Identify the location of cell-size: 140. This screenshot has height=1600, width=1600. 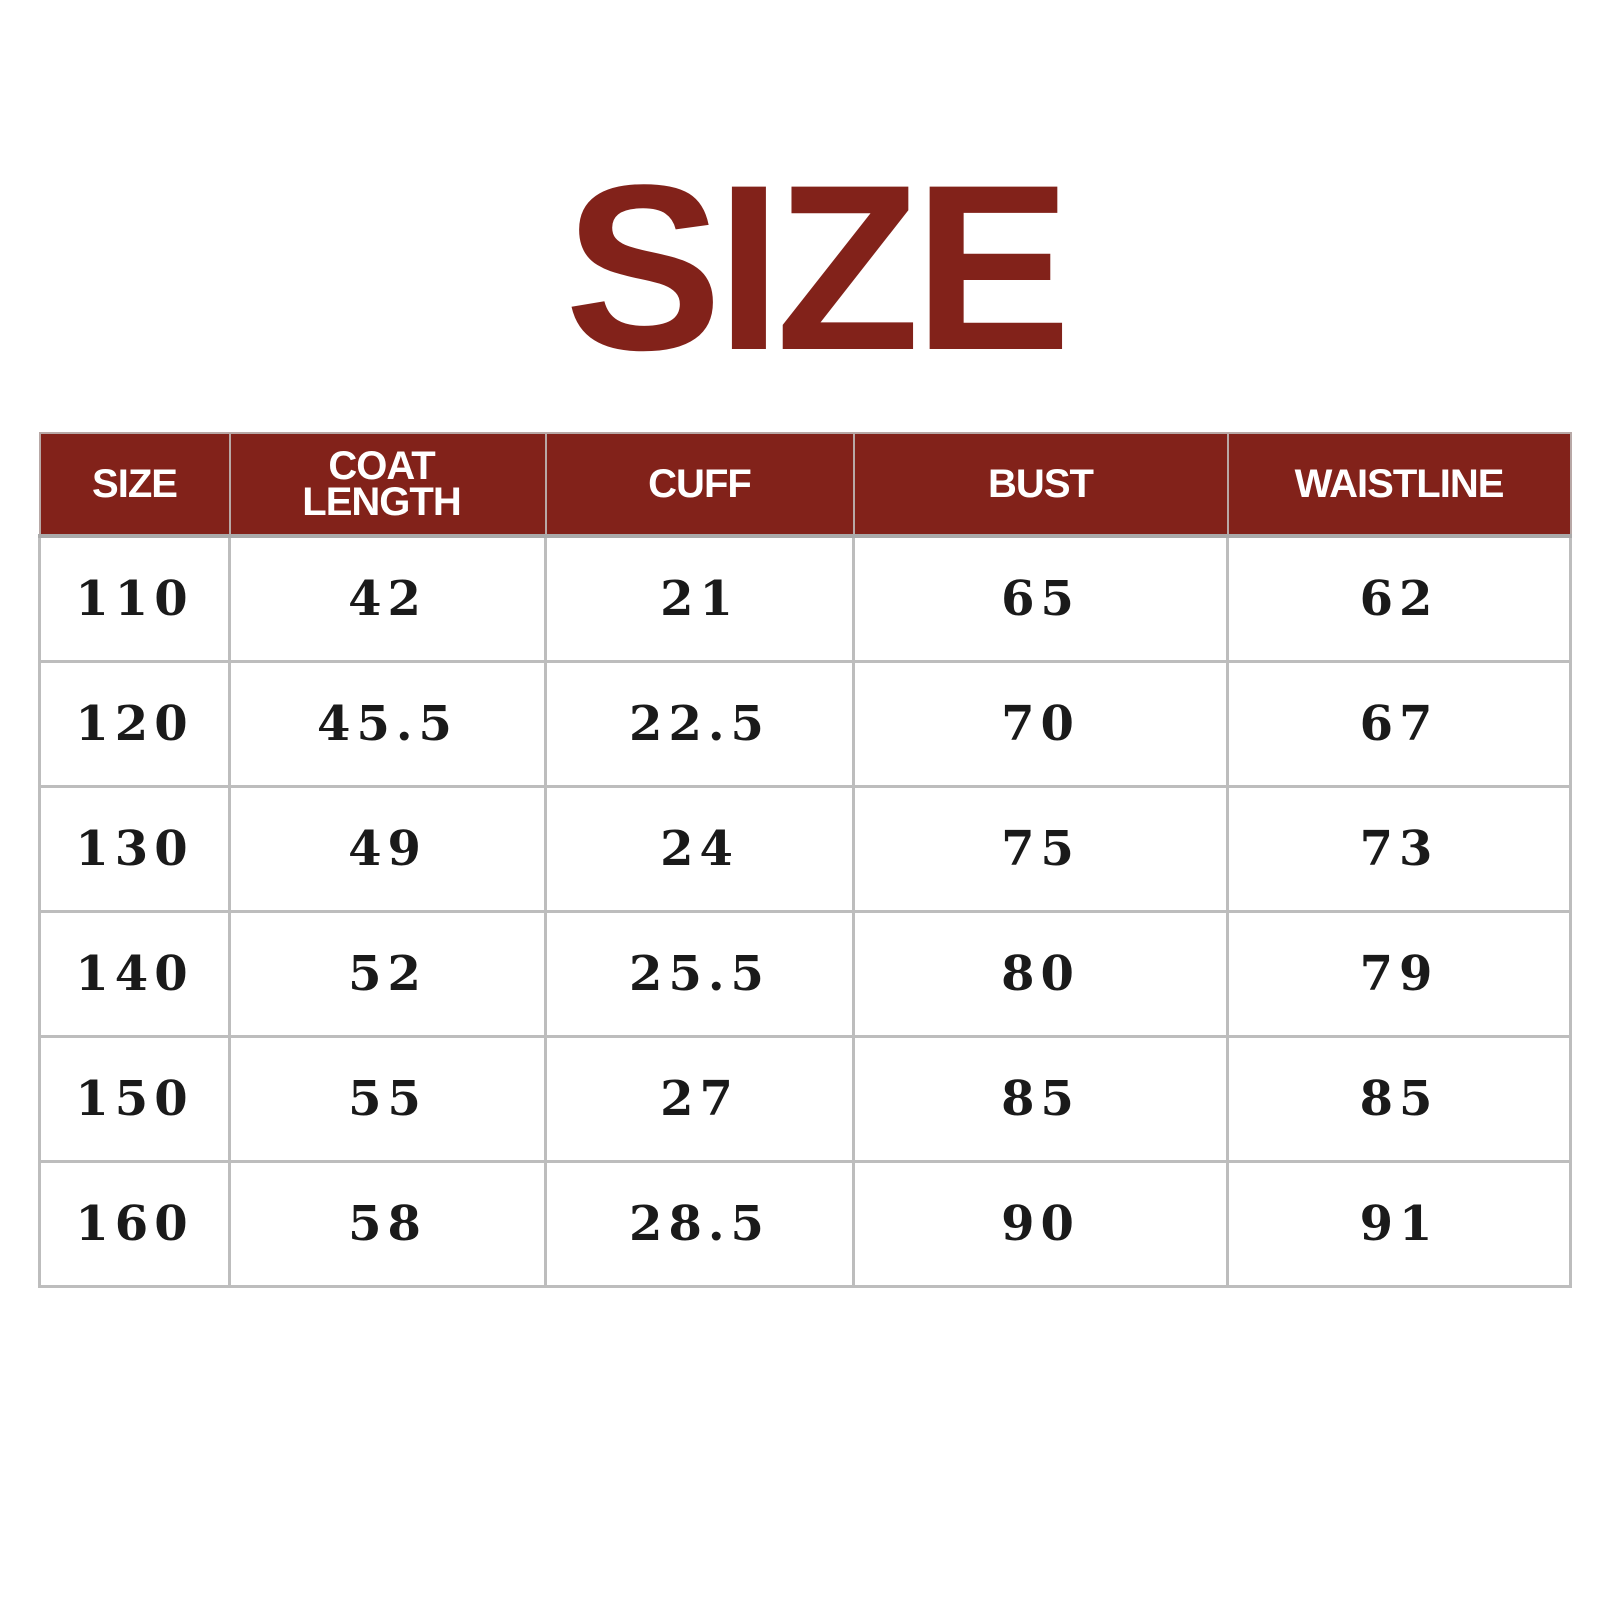
(134, 974).